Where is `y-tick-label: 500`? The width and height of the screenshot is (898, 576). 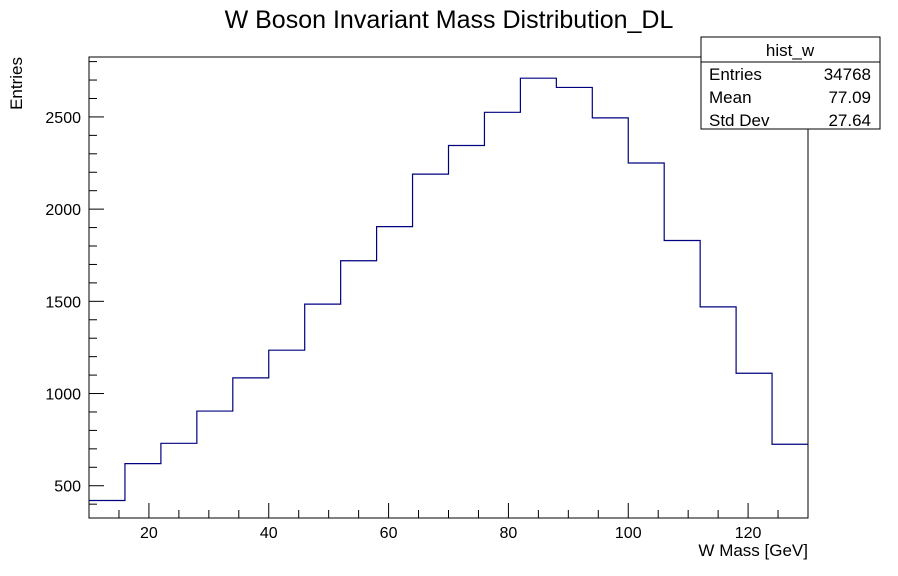 y-tick-label: 500 is located at coordinates (67, 487).